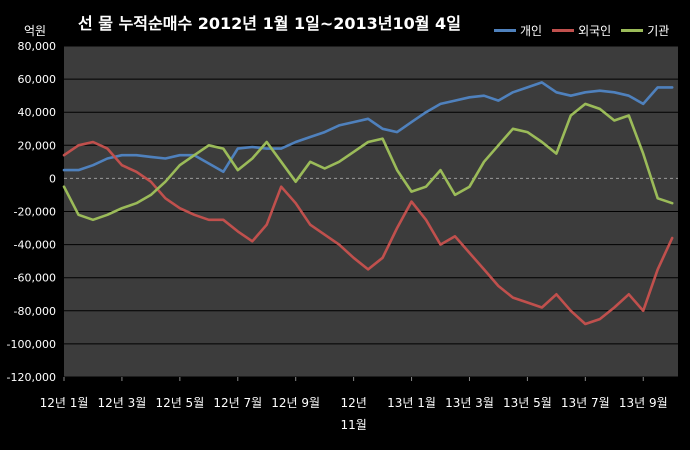 The width and height of the screenshot is (690, 450). Describe the element at coordinates (518, 30) in the screenshot. I see `legend-item-individual: 개인` at that location.